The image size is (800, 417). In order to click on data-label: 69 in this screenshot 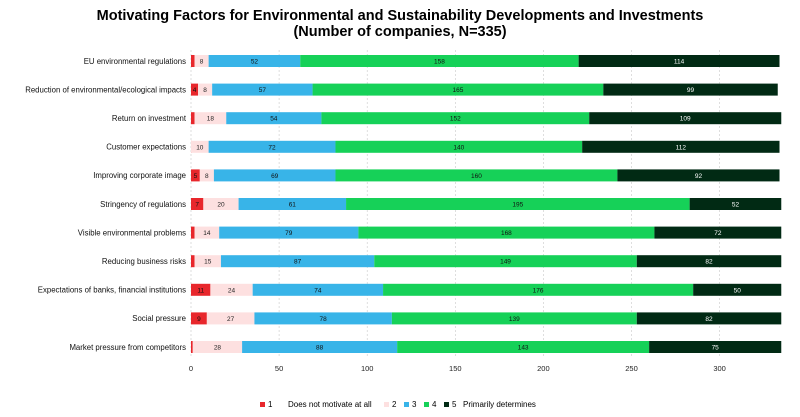, I will do `click(275, 176)`.